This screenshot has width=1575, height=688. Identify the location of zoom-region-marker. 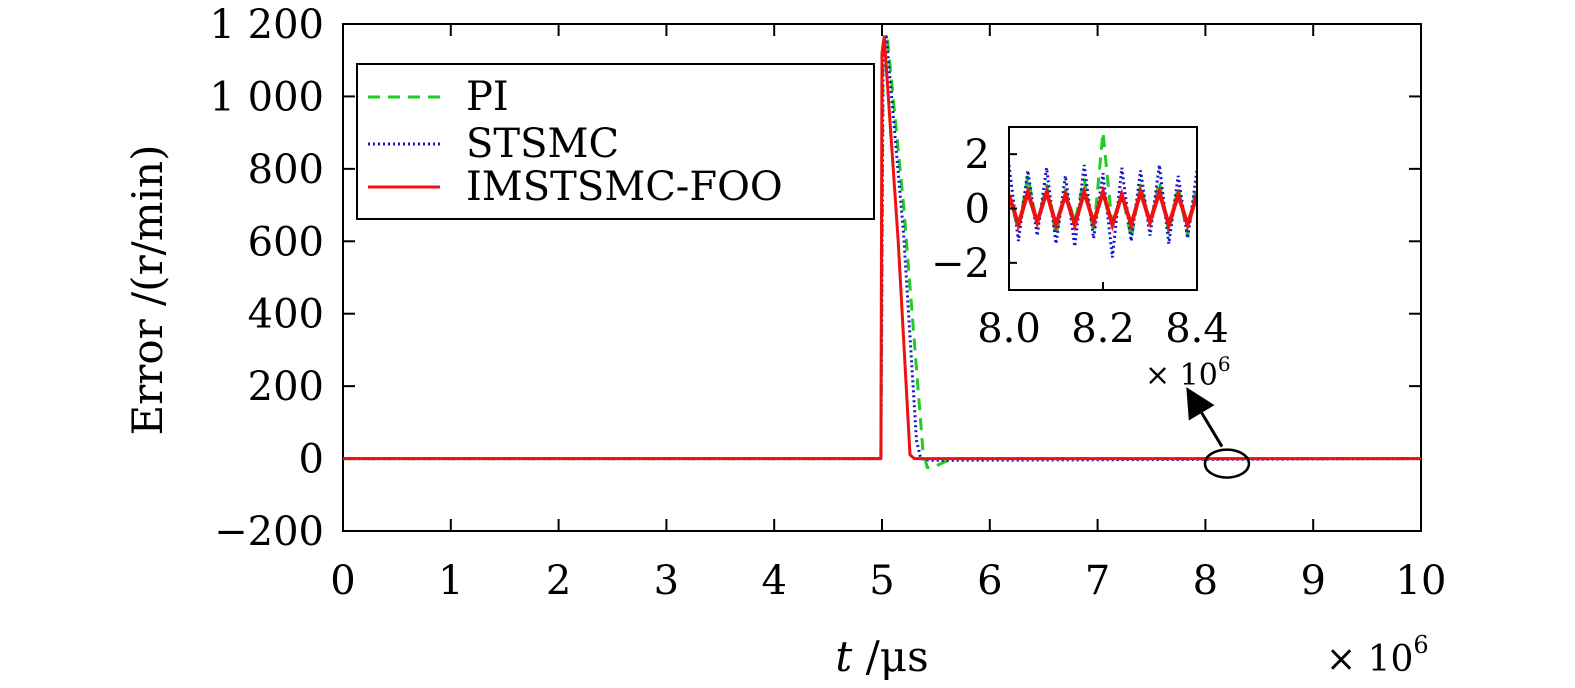
(1227, 463).